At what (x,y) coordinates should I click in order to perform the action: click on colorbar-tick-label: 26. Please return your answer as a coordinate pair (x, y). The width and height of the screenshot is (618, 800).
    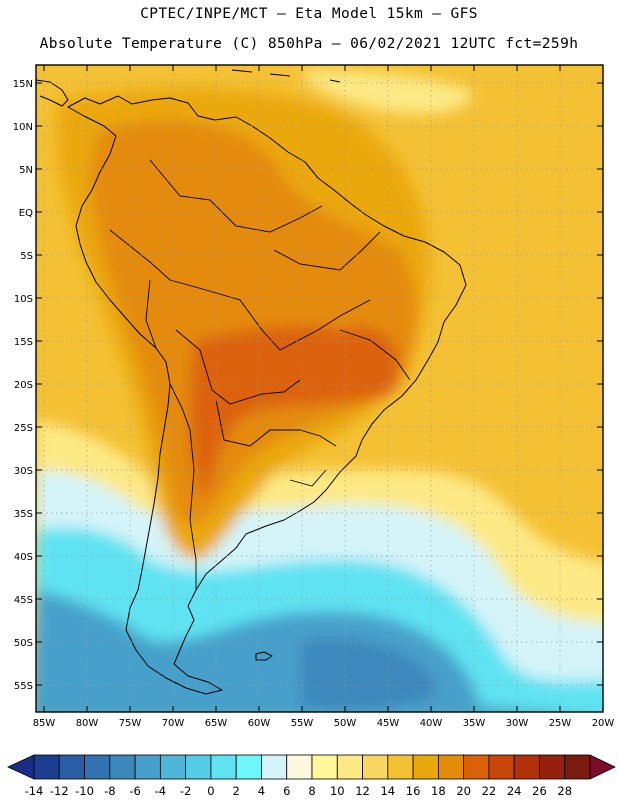
    Looking at the image, I should click on (539, 791).